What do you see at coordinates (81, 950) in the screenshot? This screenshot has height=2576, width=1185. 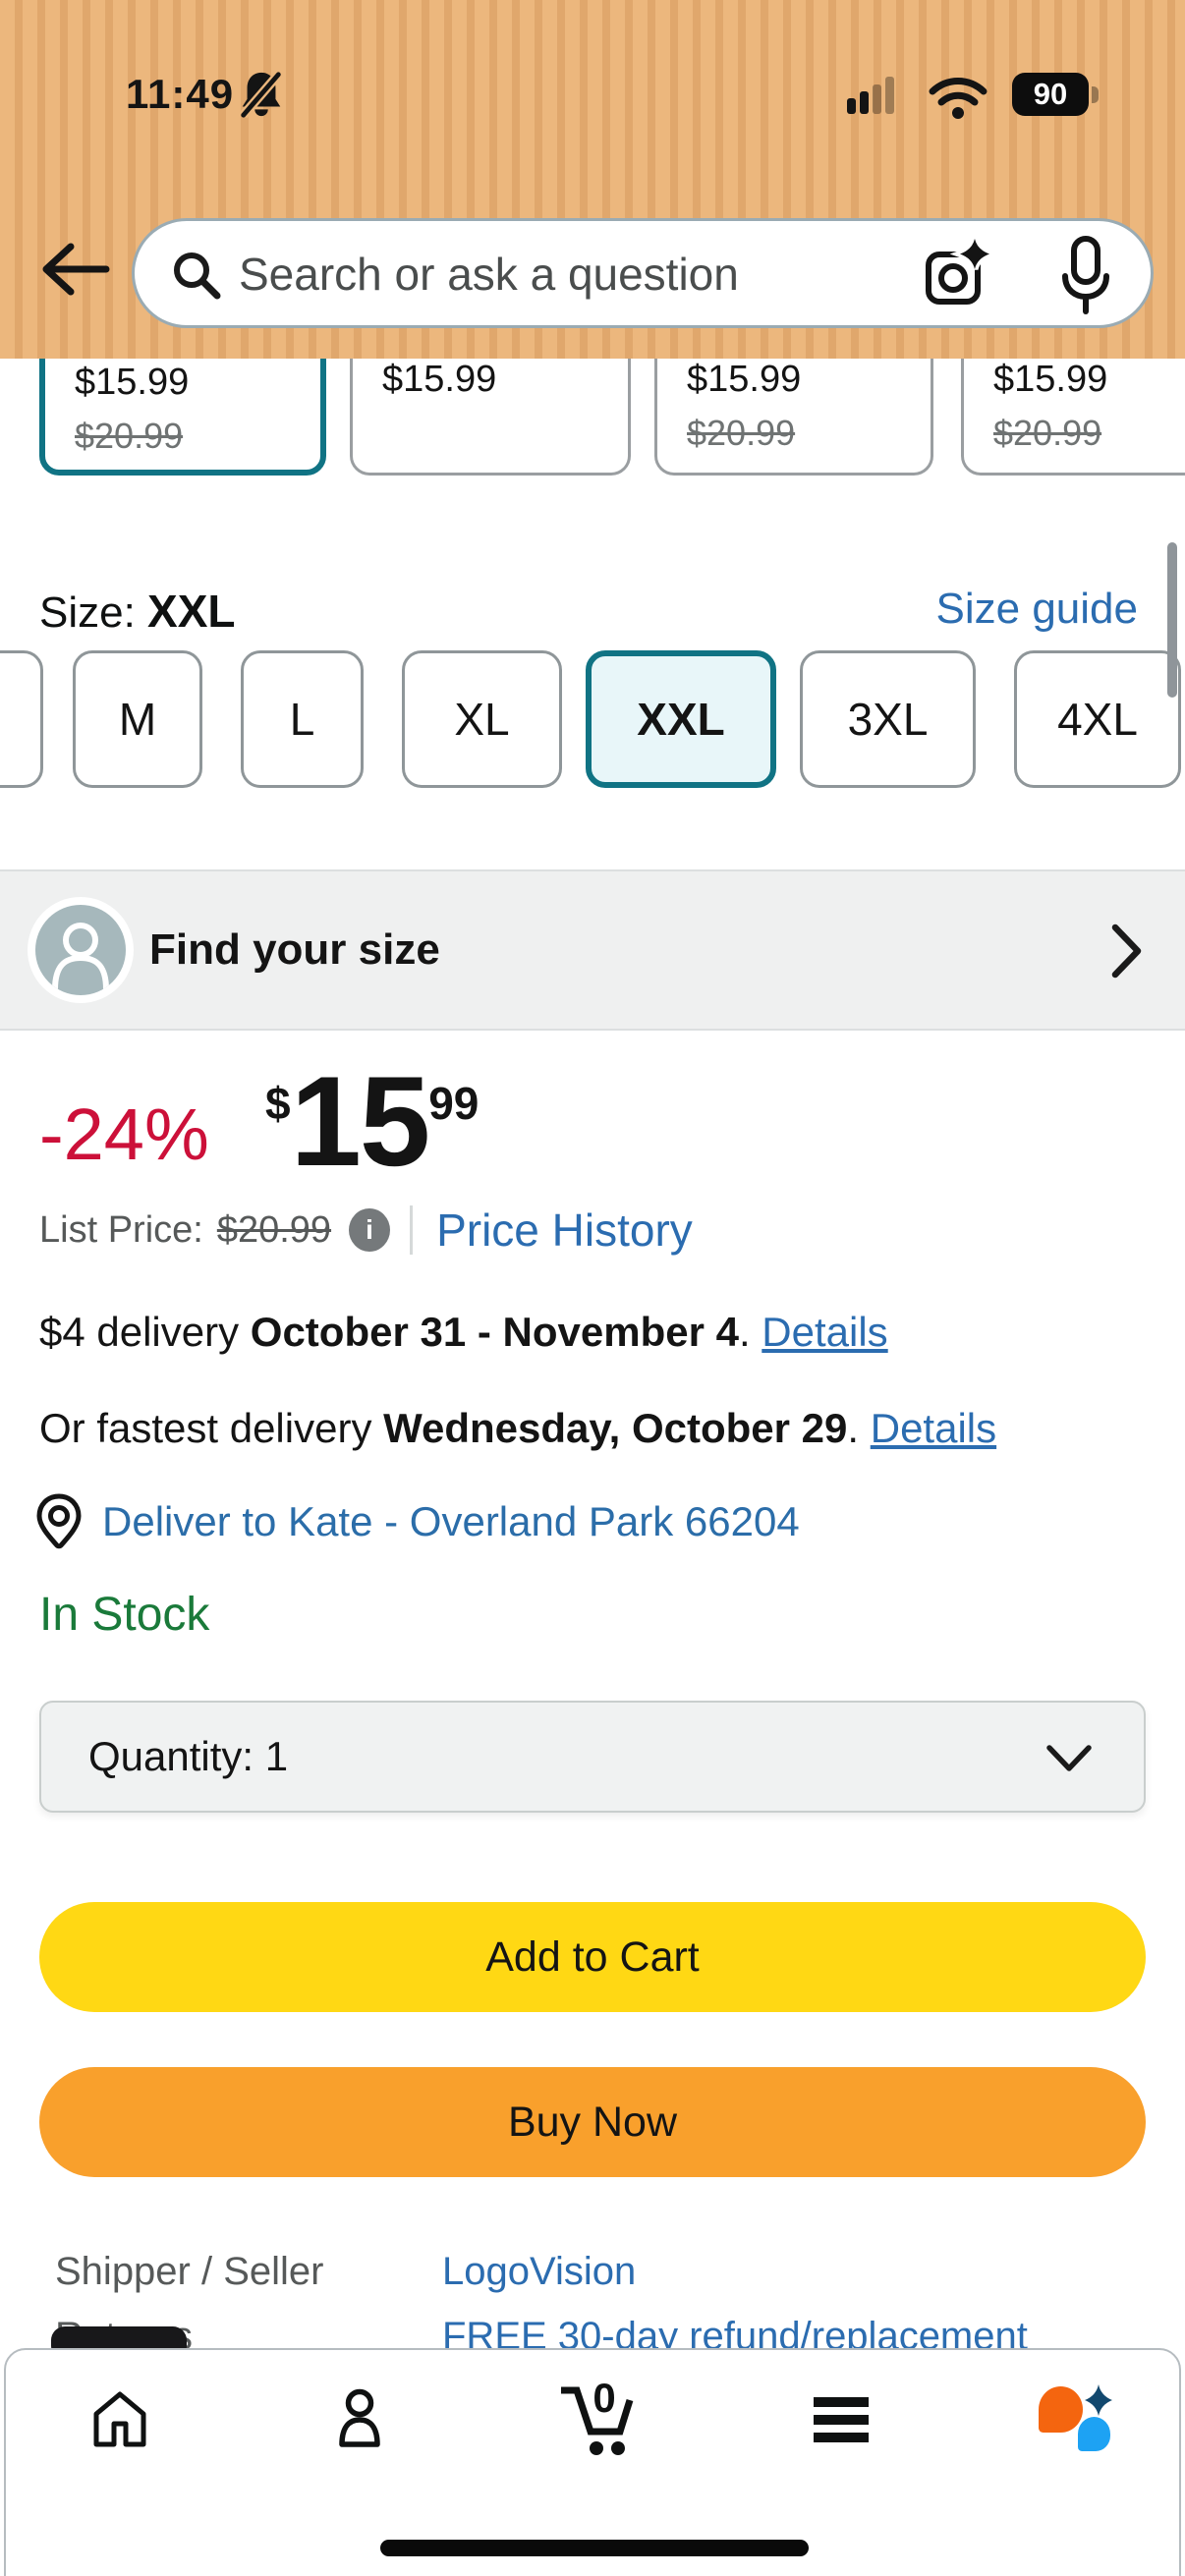 I see `person-avatar-icon` at bounding box center [81, 950].